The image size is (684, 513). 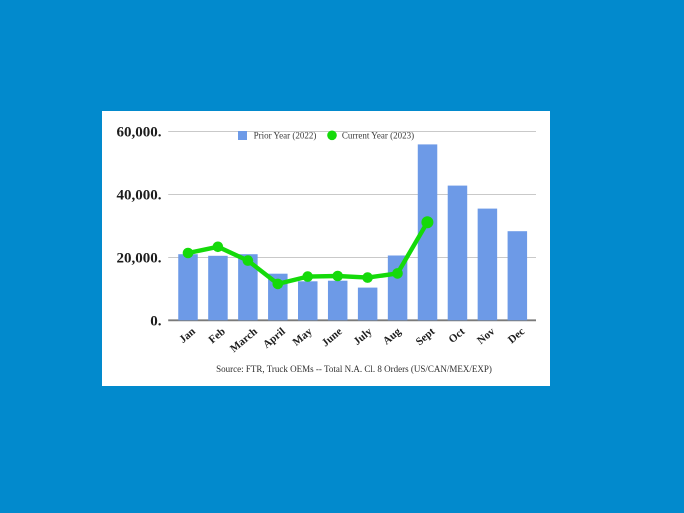 What do you see at coordinates (516, 336) in the screenshot?
I see `svg-text: Dec` at bounding box center [516, 336].